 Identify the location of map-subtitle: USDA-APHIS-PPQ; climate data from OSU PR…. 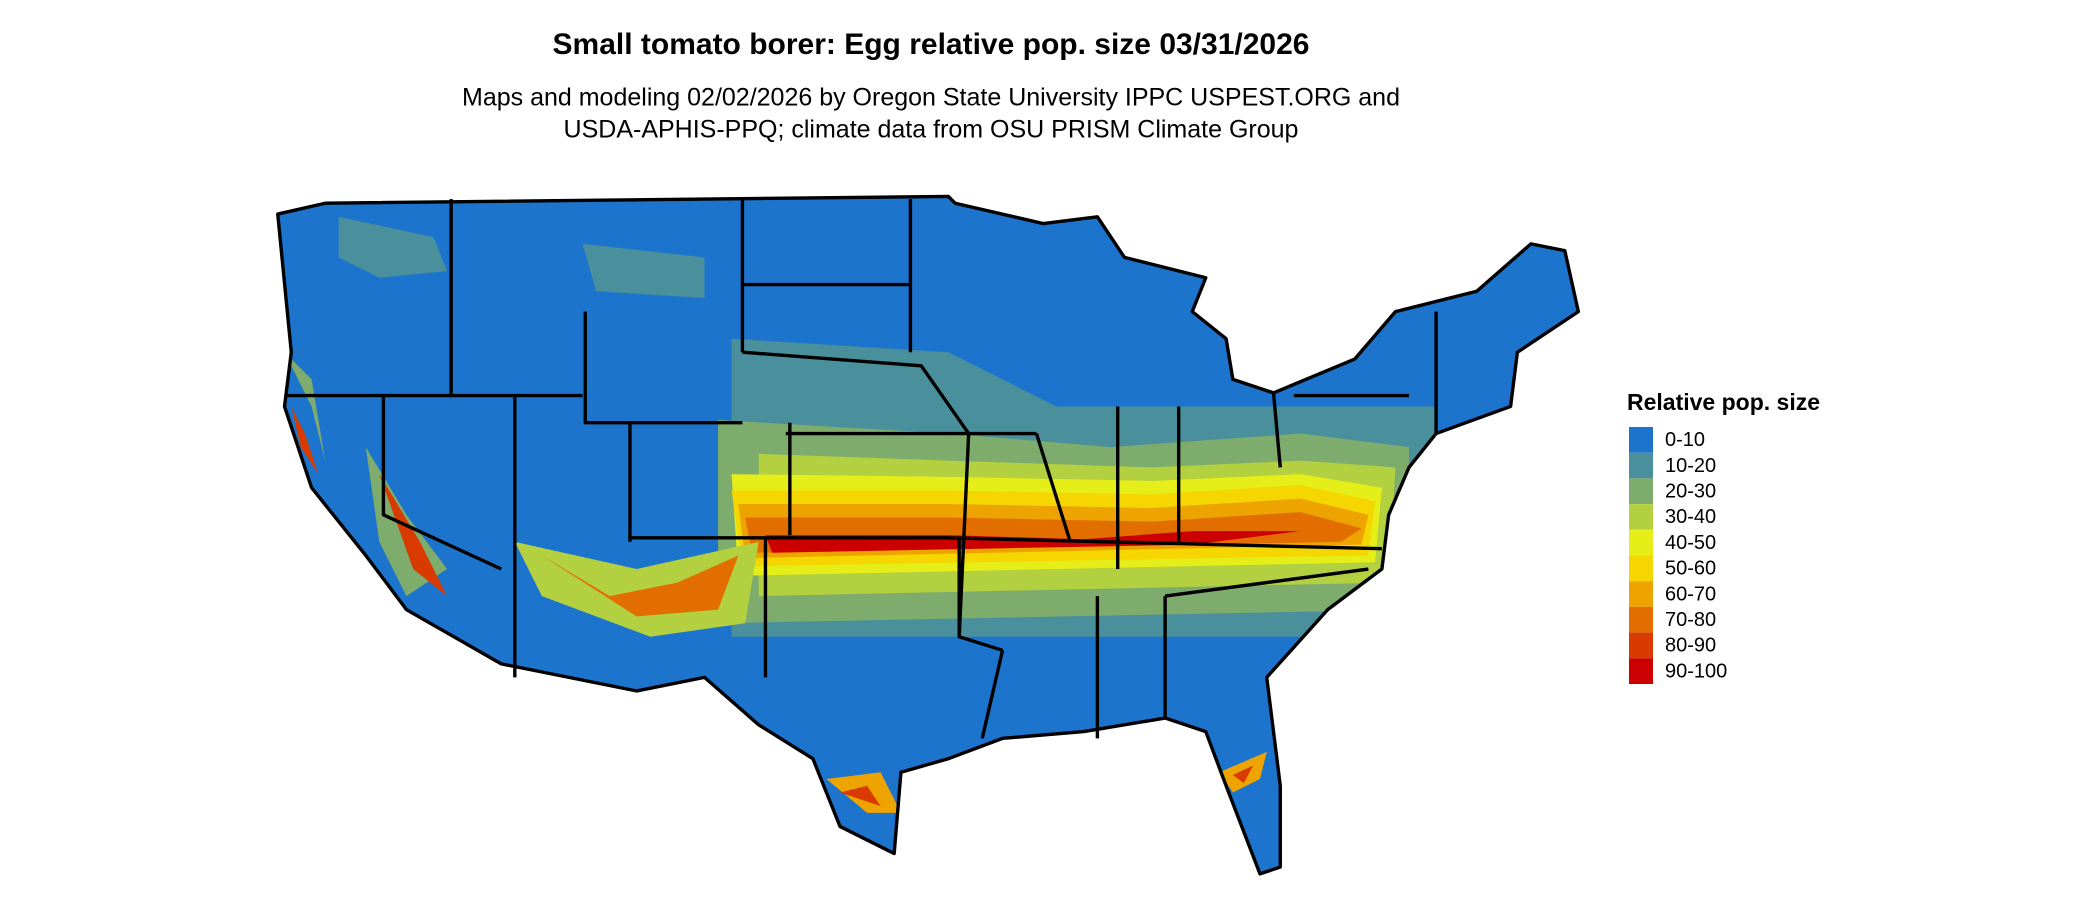
(931, 130).